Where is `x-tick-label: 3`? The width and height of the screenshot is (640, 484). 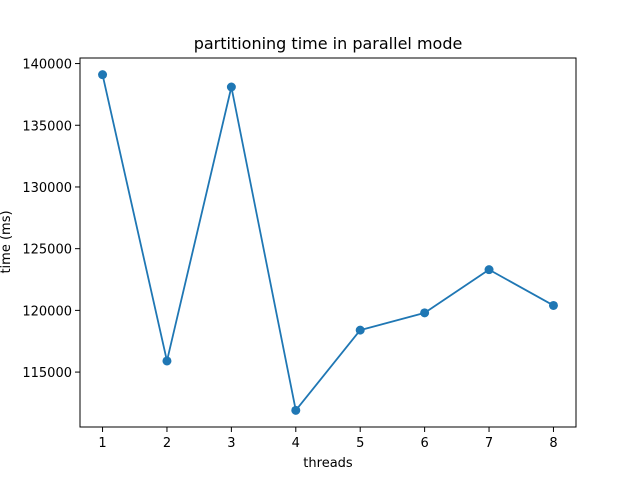
x-tick-label: 3 is located at coordinates (231, 443).